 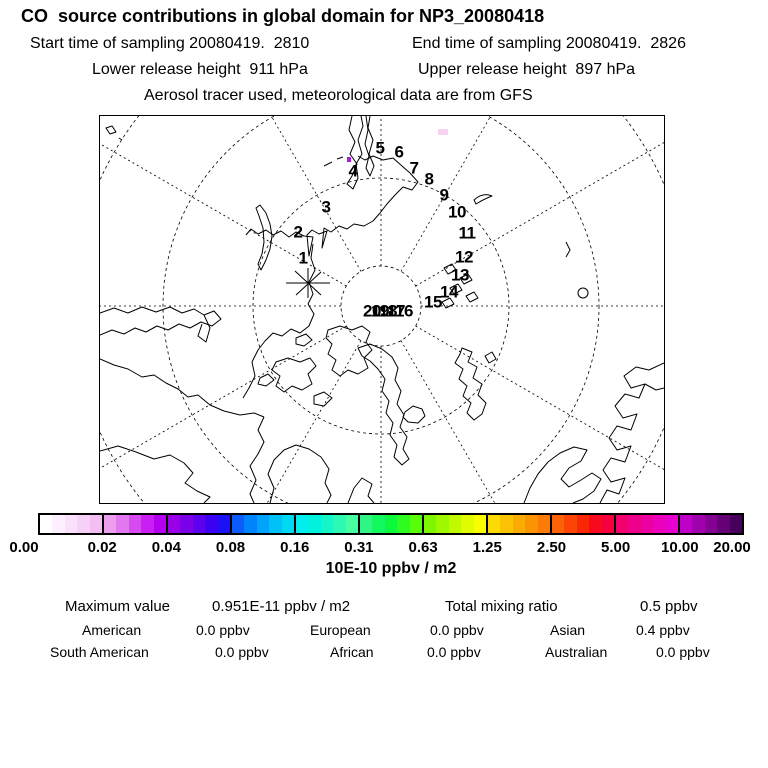 I want to click on lower-release-label: Lower release height 911 hPa, so click(x=200, y=69).